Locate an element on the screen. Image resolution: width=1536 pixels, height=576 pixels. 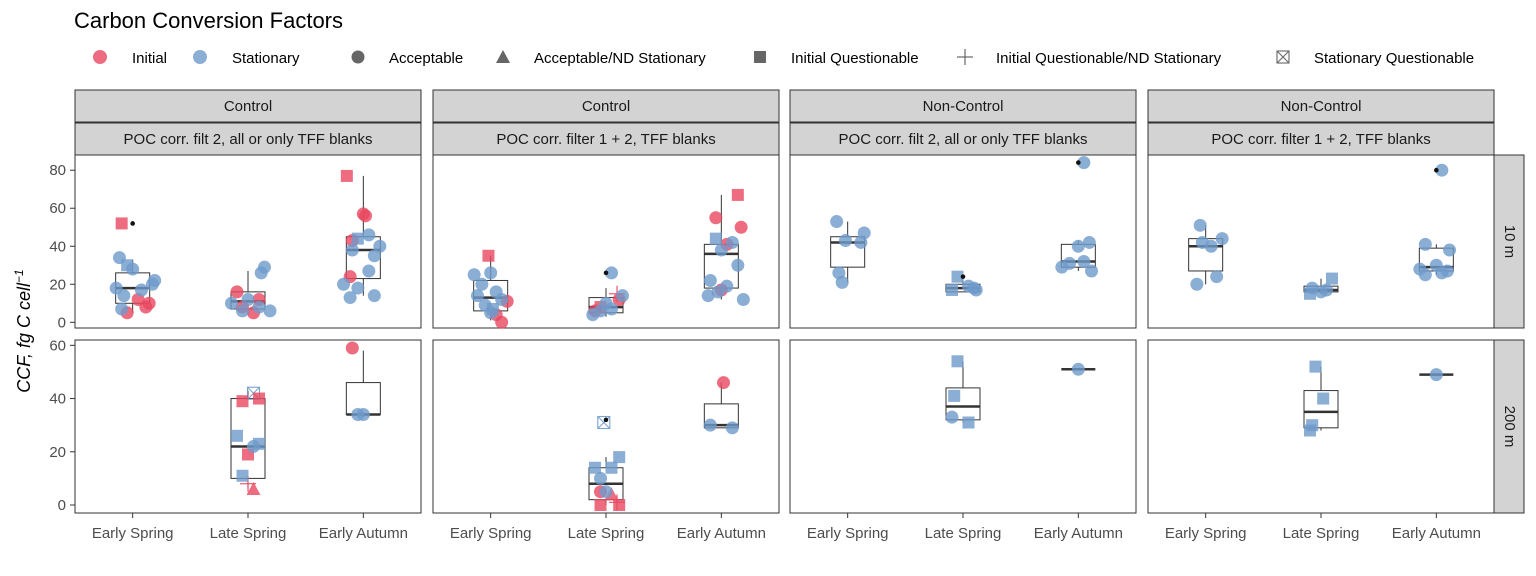
strip-sub-label-3: POC corr. filter 1 + 2, TFF blanks is located at coordinates (1320, 139).